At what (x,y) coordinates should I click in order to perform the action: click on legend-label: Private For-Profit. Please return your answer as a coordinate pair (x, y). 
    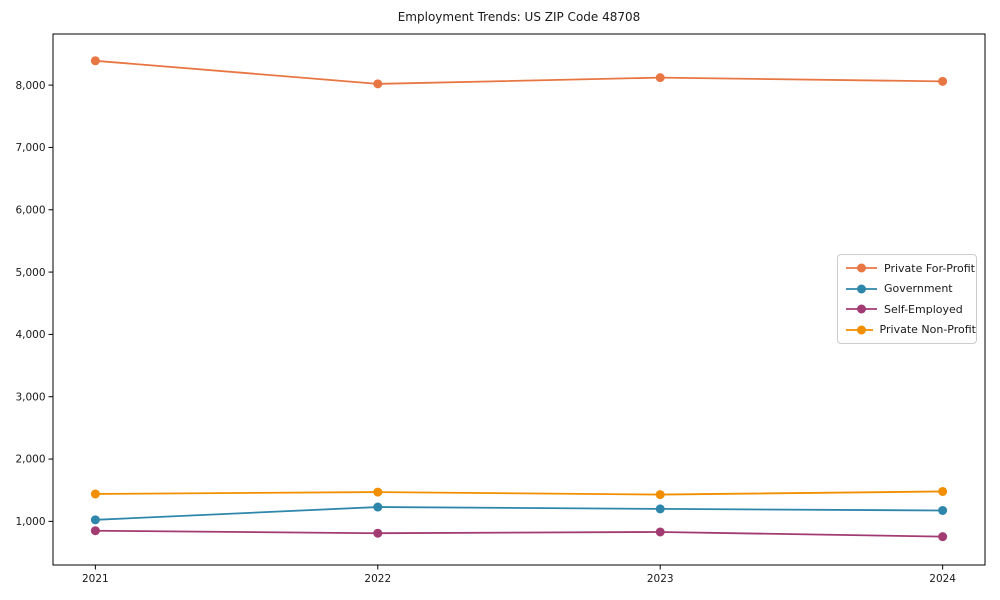
    Looking at the image, I should click on (929, 268).